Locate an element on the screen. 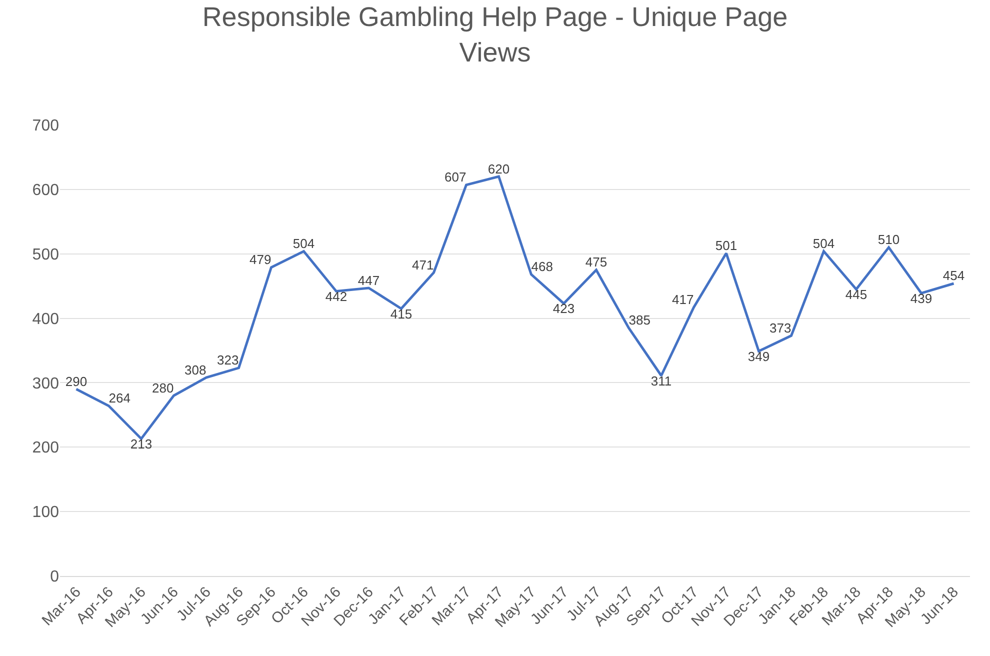  data-label: 415 is located at coordinates (401, 314).